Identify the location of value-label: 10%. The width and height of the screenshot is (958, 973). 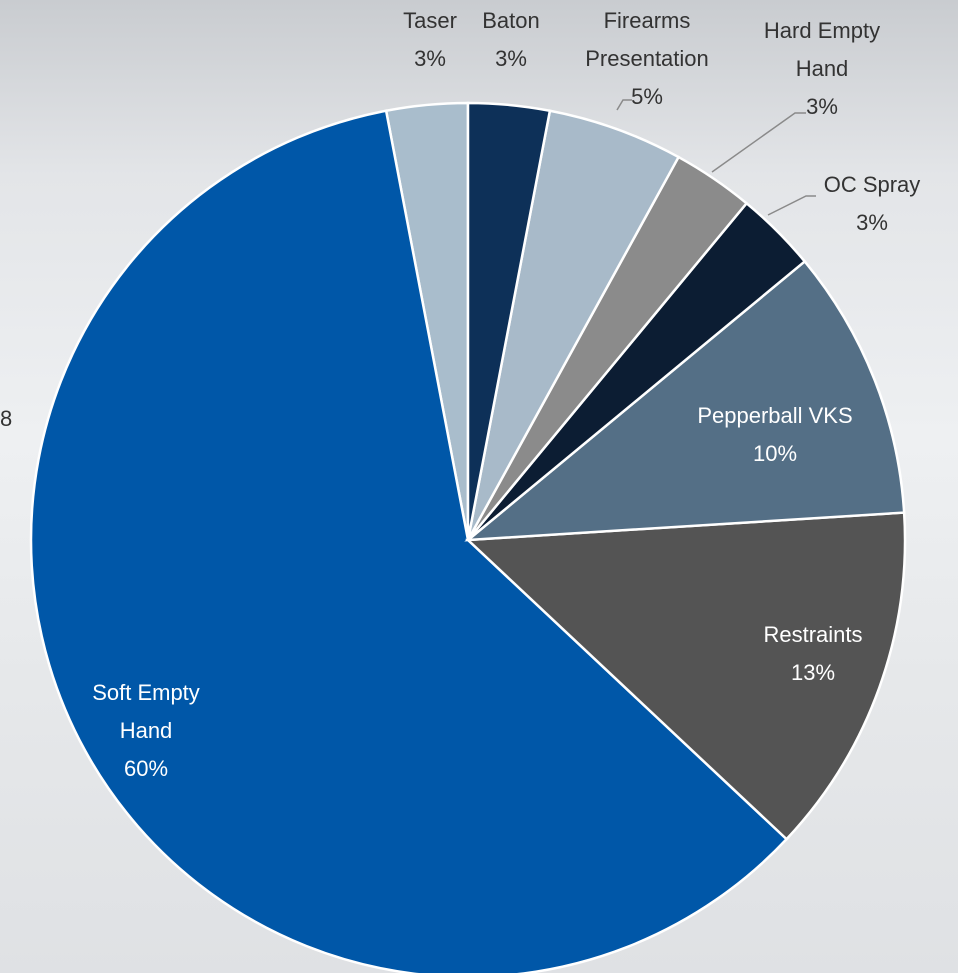
(775, 453).